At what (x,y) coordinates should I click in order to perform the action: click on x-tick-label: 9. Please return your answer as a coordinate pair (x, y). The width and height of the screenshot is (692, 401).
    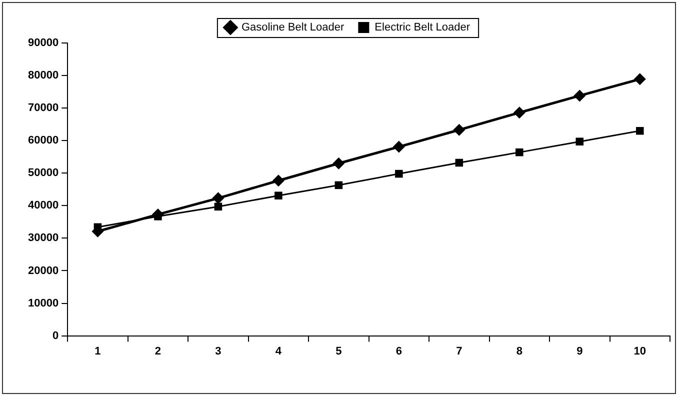
    Looking at the image, I should click on (579, 351).